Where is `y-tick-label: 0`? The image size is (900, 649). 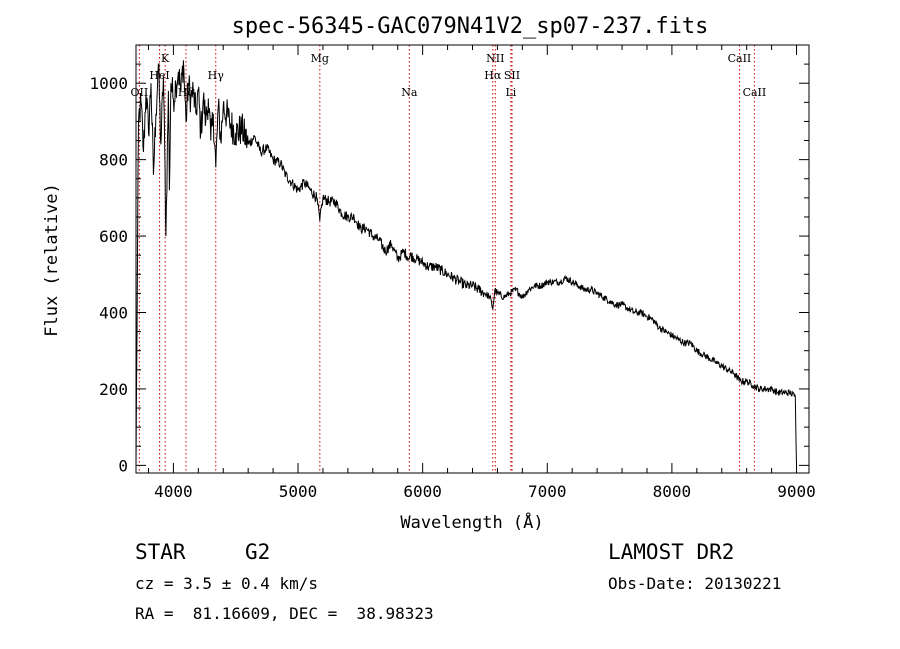 y-tick-label: 0 is located at coordinates (123, 465).